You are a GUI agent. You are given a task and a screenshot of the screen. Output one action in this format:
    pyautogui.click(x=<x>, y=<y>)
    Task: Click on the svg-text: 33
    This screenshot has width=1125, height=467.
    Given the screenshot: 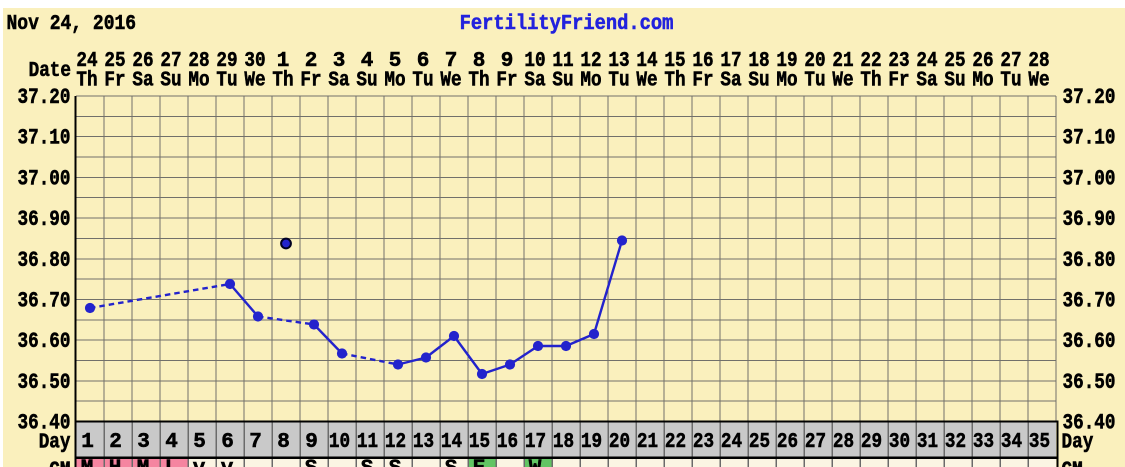 What is the action you would take?
    pyautogui.click(x=983, y=442)
    